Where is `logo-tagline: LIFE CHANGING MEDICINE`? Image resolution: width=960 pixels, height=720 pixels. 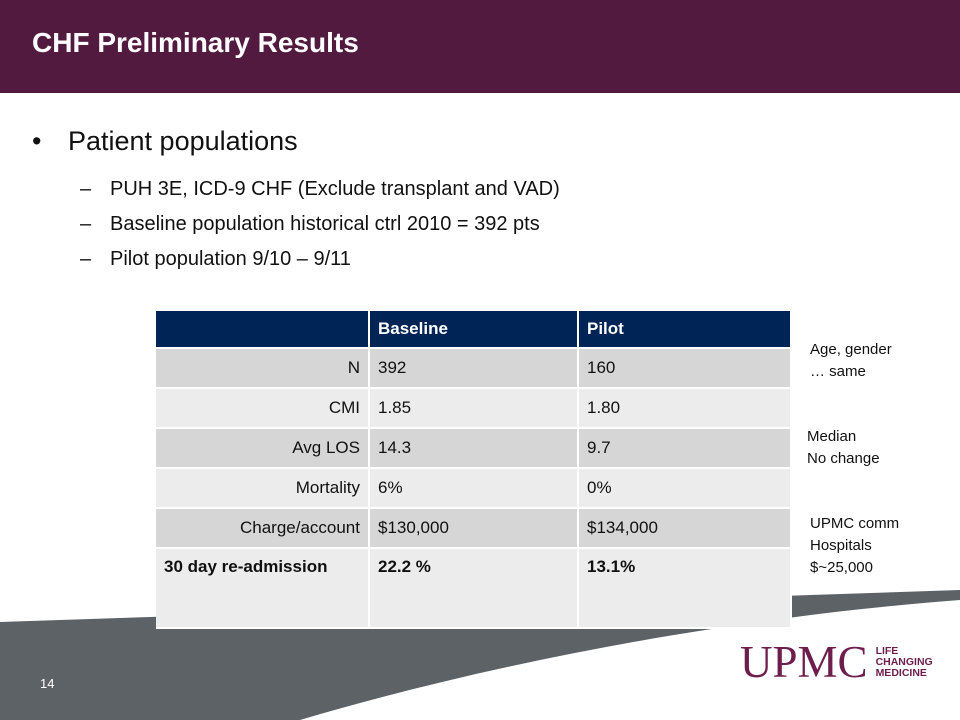 logo-tagline: LIFE CHANGING MEDICINE is located at coordinates (904, 662).